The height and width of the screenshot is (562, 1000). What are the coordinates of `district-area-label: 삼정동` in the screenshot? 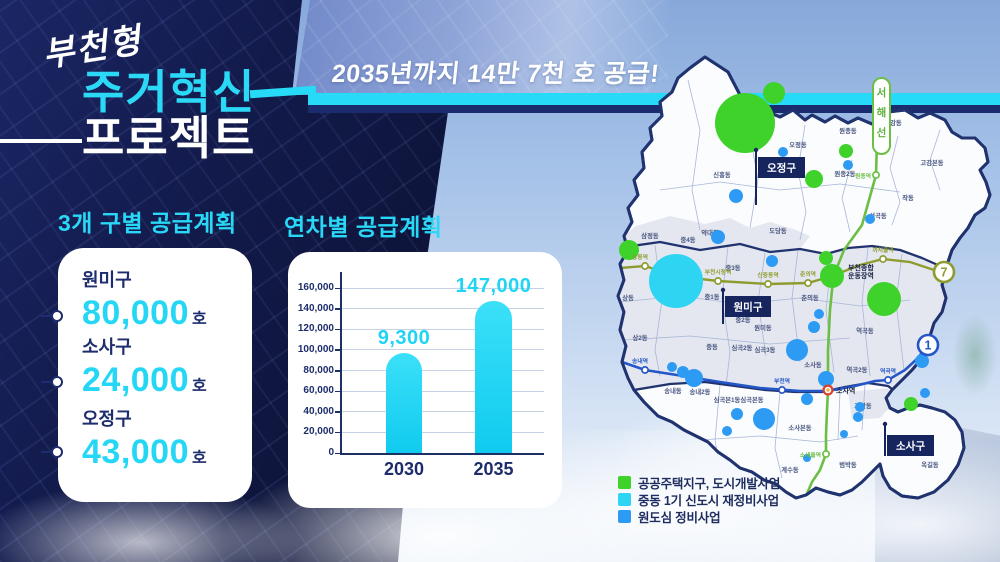 It's located at (650, 235).